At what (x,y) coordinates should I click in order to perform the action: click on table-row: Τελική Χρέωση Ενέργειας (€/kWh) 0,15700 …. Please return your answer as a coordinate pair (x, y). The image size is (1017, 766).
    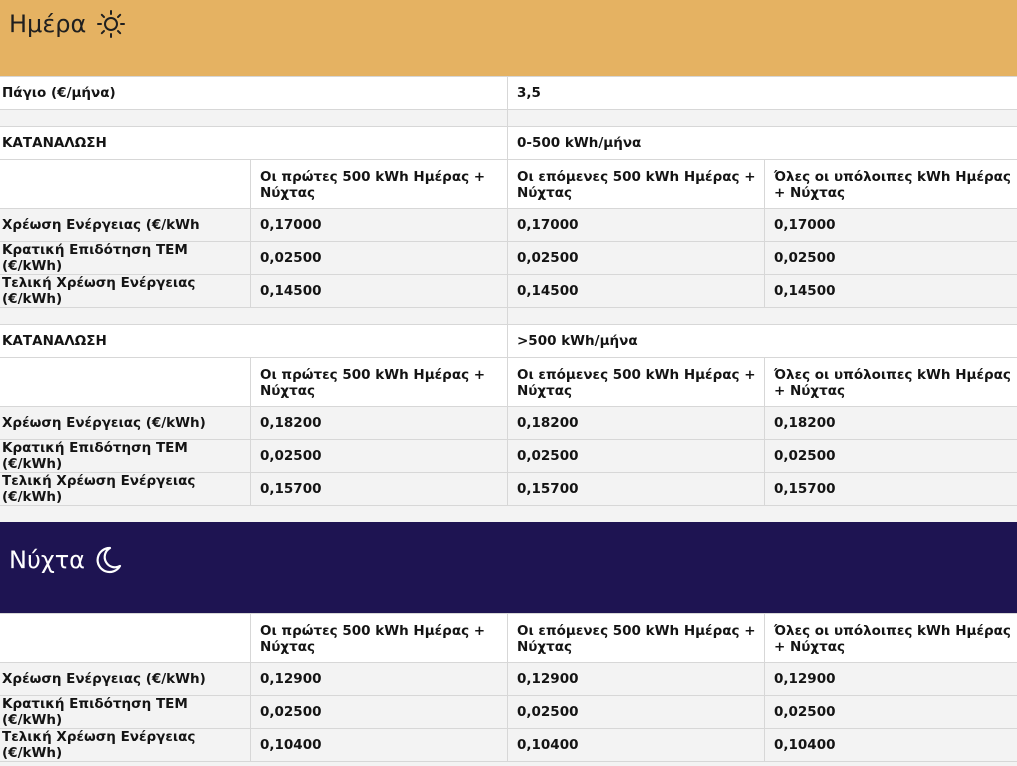
    Looking at the image, I should click on (508, 489).